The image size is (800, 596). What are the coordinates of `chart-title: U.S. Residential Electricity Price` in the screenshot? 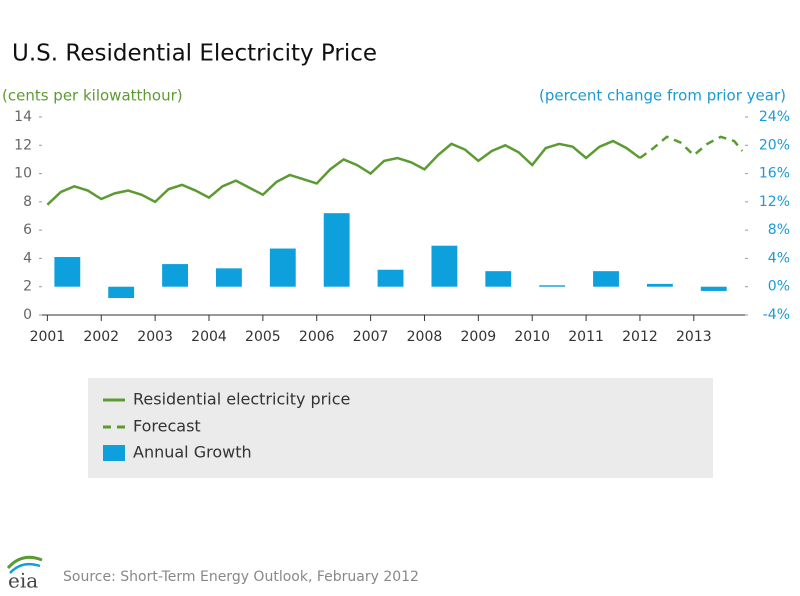 It's located at (194, 54).